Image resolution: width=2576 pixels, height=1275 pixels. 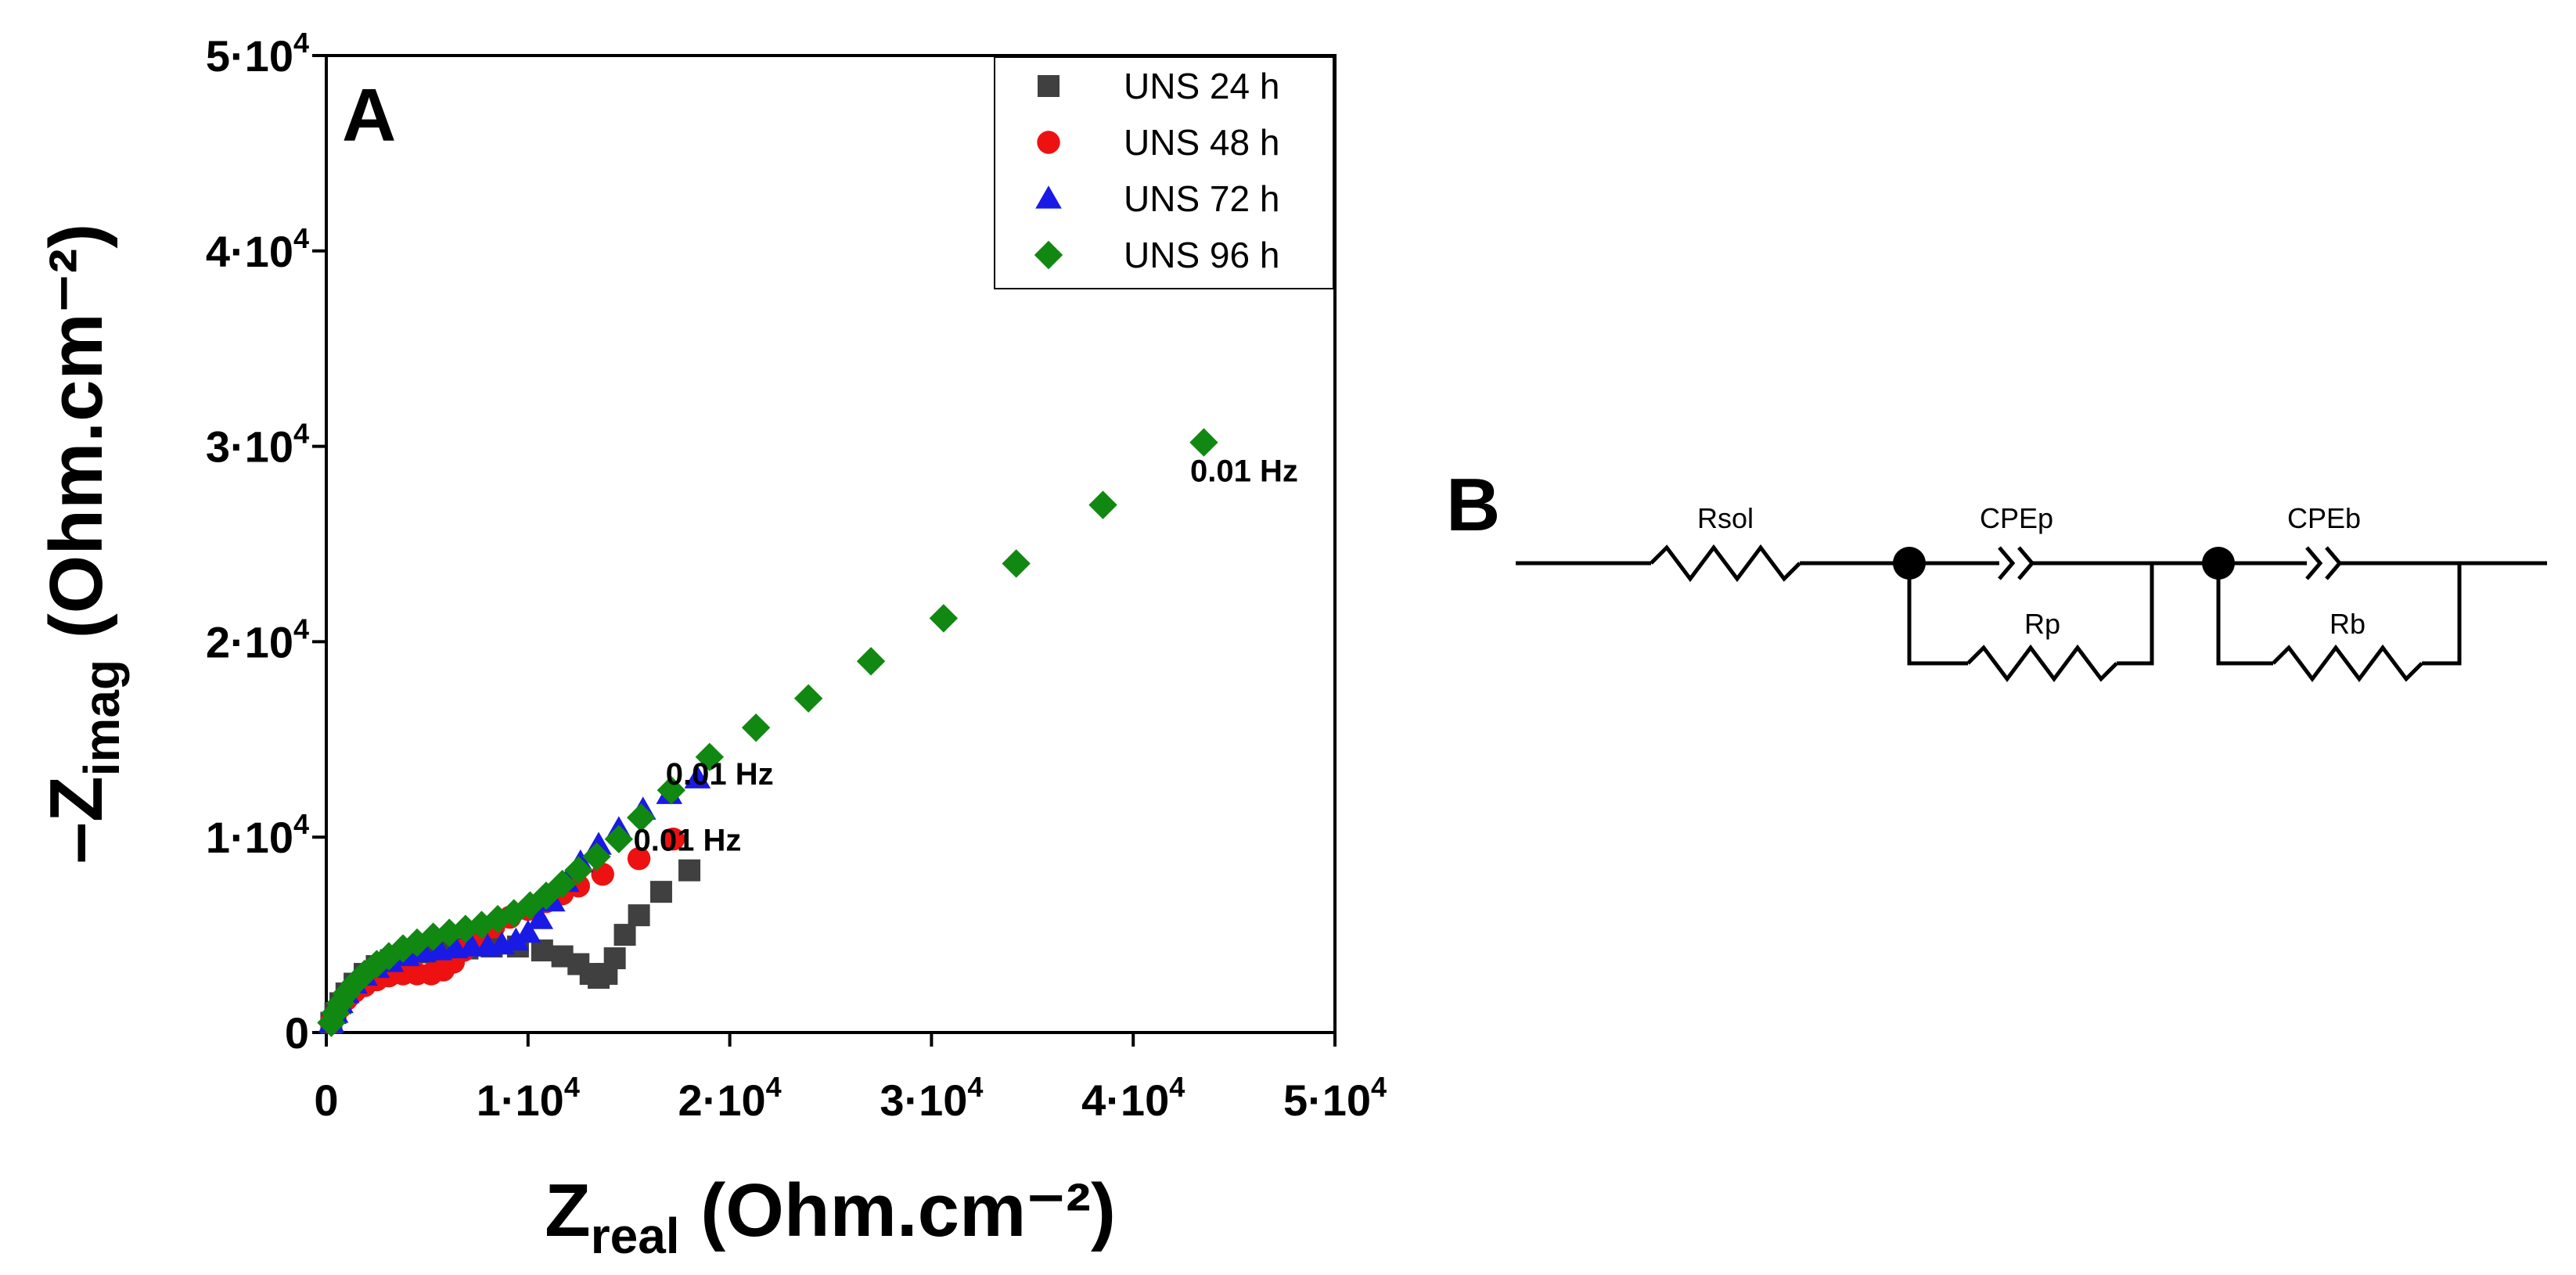 What do you see at coordinates (528, 1098) in the screenshot?
I see `x-tick-label-1: 1·10⁴` at bounding box center [528, 1098].